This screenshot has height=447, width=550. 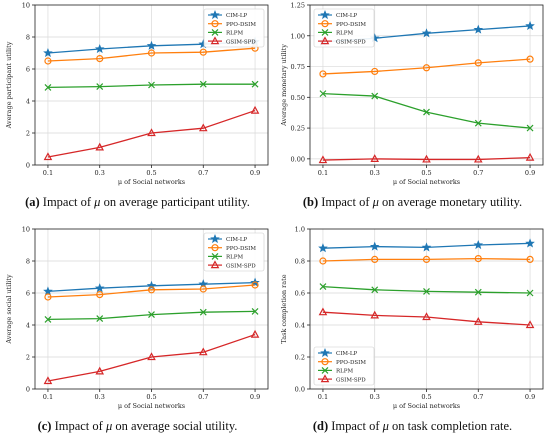 What do you see at coordinates (28, 166) in the screenshot?
I see `y-tick-label: 0` at bounding box center [28, 166].